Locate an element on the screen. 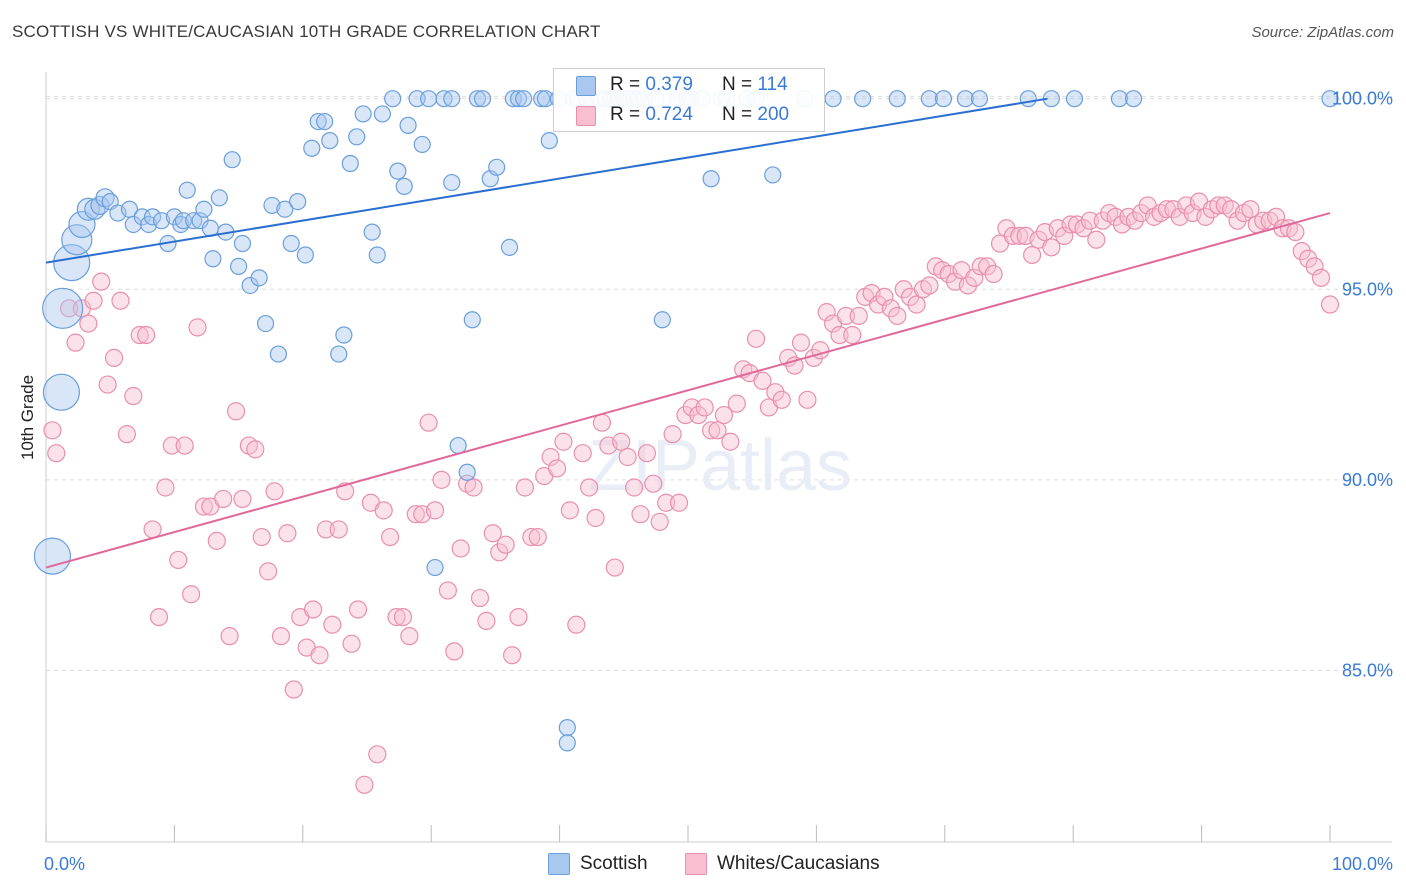 The width and height of the screenshot is (1406, 892). r-label: R = is located at coordinates (628, 114).